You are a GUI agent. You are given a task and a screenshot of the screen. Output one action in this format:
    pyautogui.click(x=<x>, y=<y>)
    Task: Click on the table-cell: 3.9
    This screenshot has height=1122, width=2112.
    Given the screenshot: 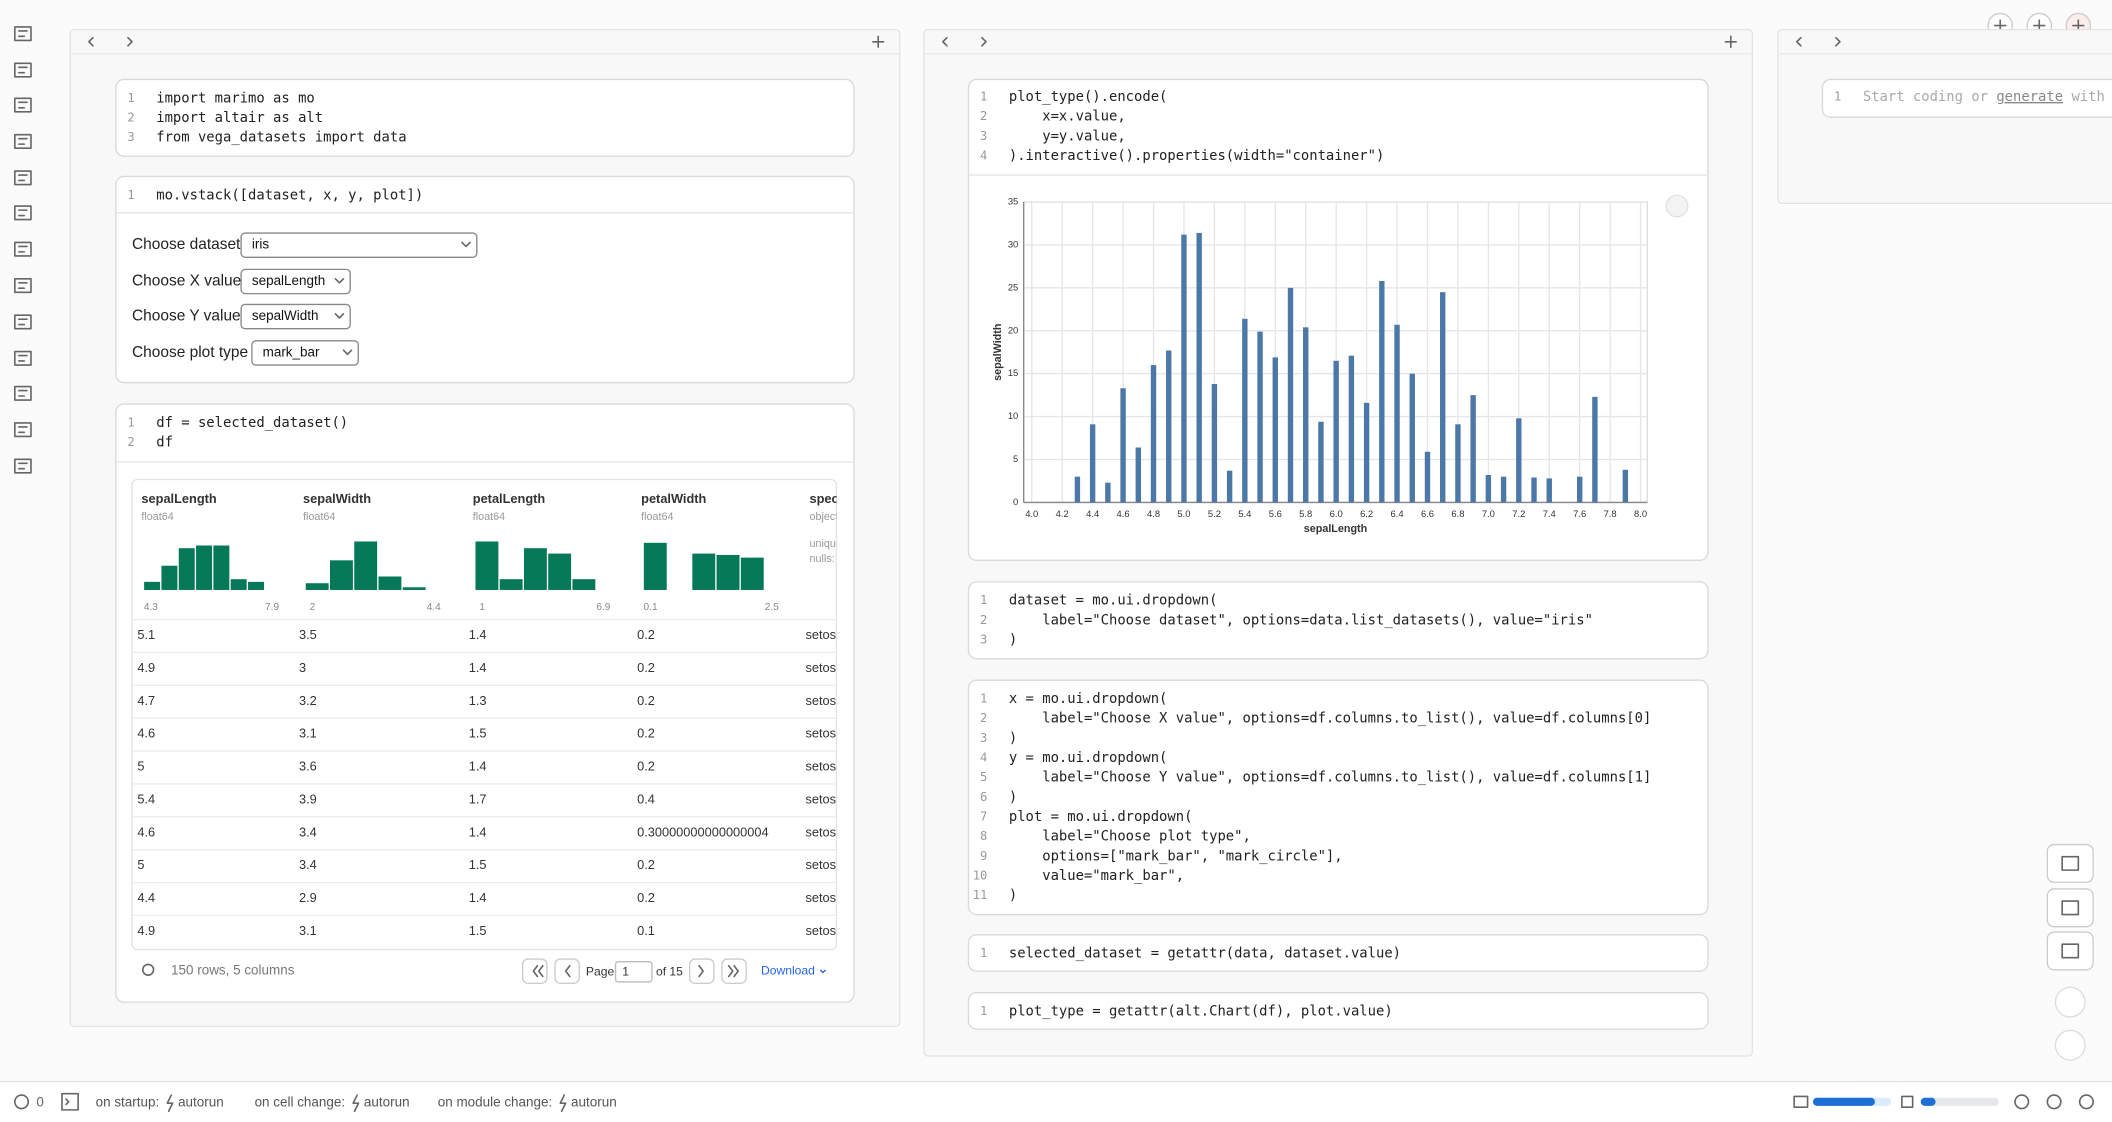 What is the action you would take?
    pyautogui.click(x=308, y=798)
    